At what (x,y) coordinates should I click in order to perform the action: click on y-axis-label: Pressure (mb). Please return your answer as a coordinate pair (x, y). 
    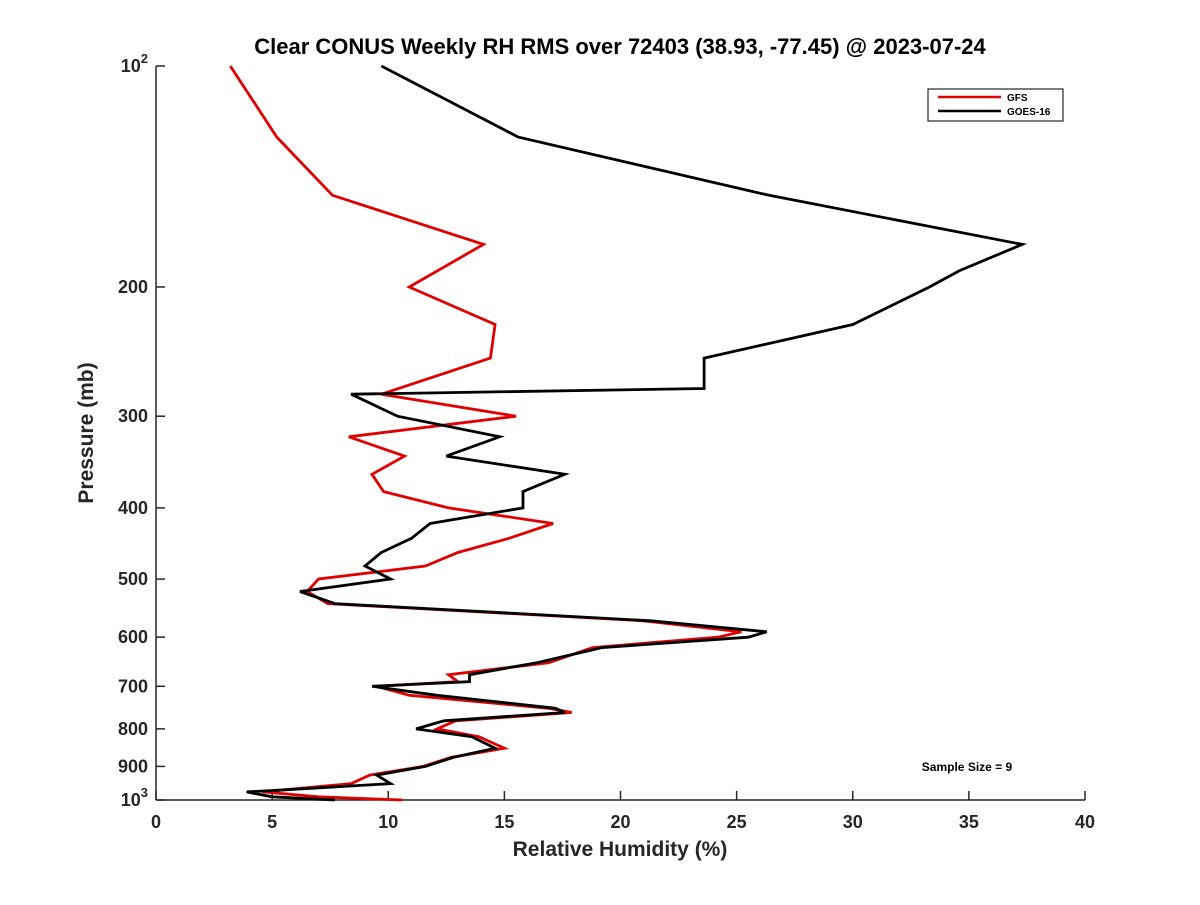
    Looking at the image, I should click on (86, 432).